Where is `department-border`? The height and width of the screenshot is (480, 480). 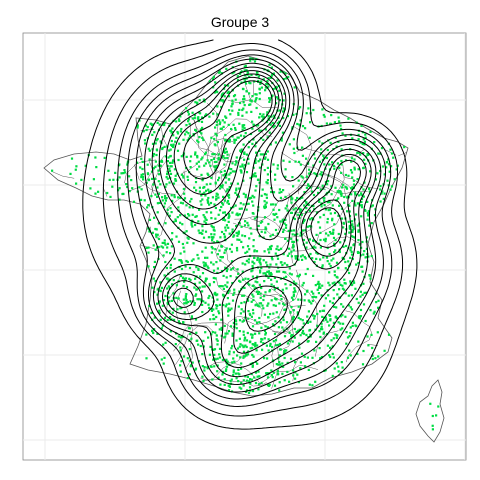 department-border is located at coordinates (205, 140).